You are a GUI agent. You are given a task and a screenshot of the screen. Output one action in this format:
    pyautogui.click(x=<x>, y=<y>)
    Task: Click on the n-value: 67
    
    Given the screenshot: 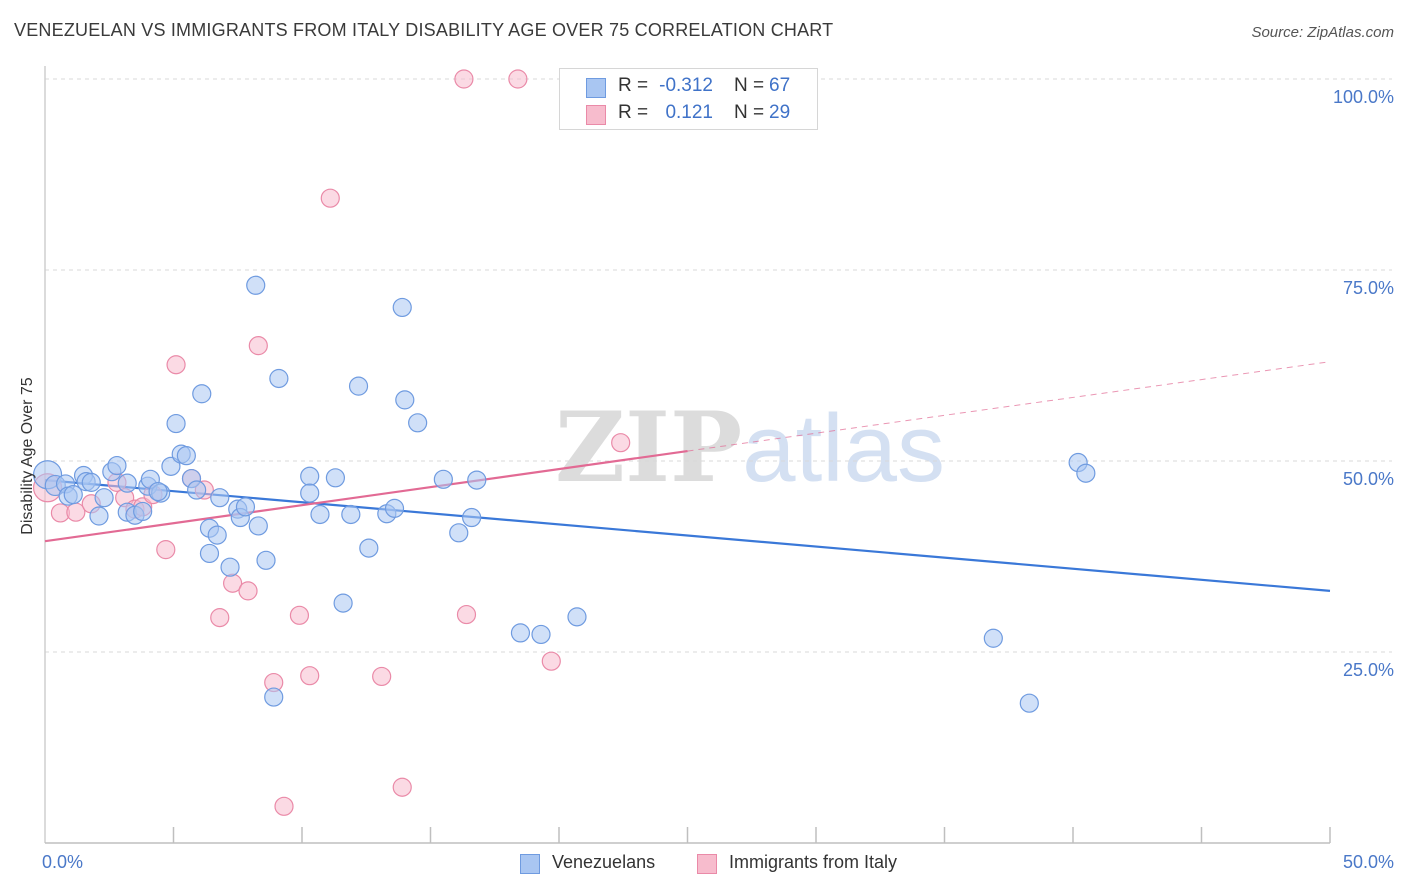 What is the action you would take?
    pyautogui.click(x=780, y=85)
    